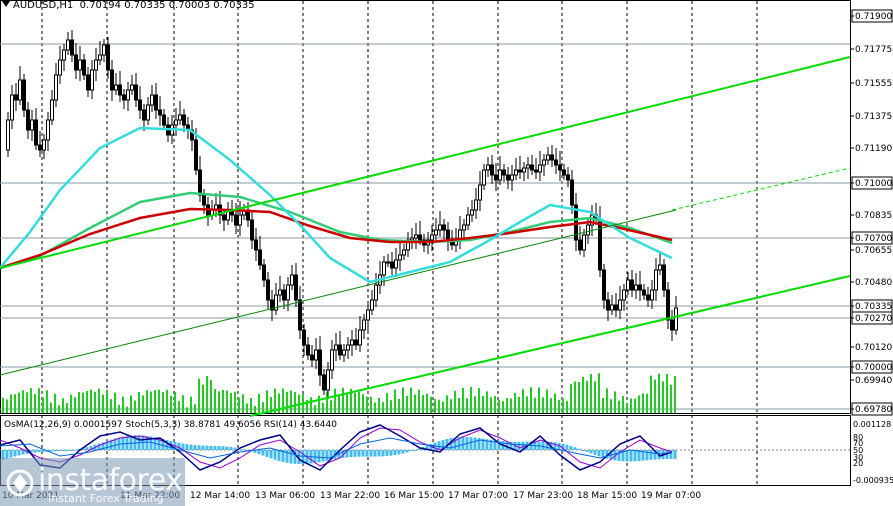 The image size is (893, 506). I want to click on price-tick-label: 0.70120, so click(873, 348).